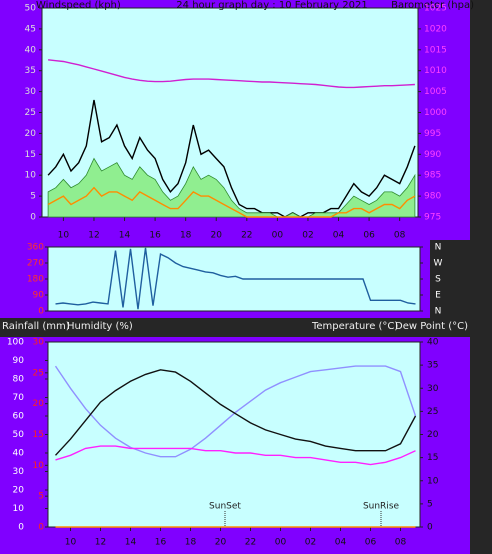  What do you see at coordinates (19, 417) in the screenshot?
I see `y-tick-label: 60` at bounding box center [19, 417].